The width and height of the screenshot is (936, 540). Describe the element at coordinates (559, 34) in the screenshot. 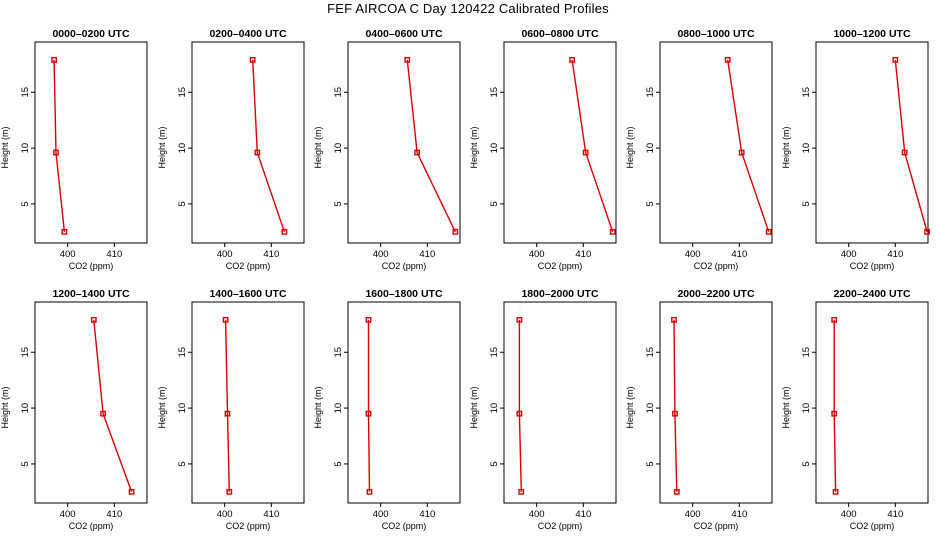

I see `panel-title: 0600–0800 UTC` at that location.